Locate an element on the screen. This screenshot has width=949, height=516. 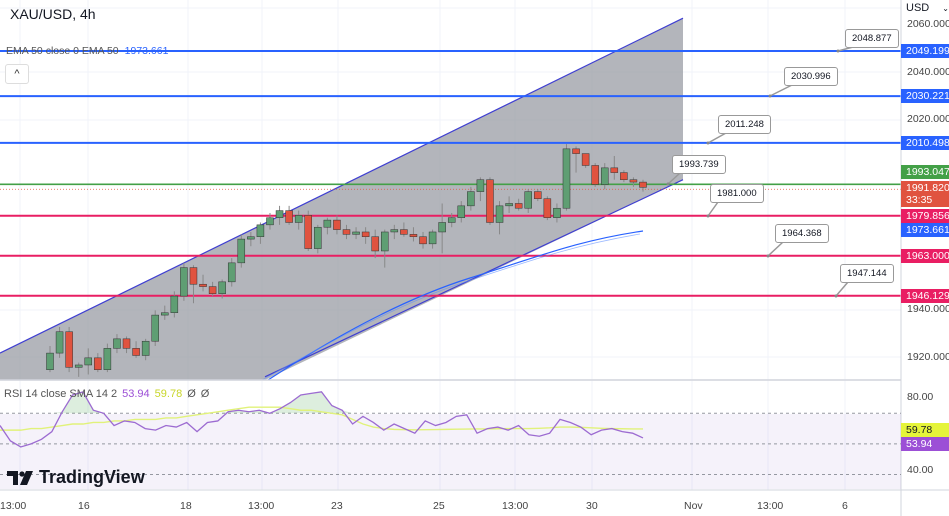
price-tag: 1991.820 33:35 is located at coordinates (925, 194).